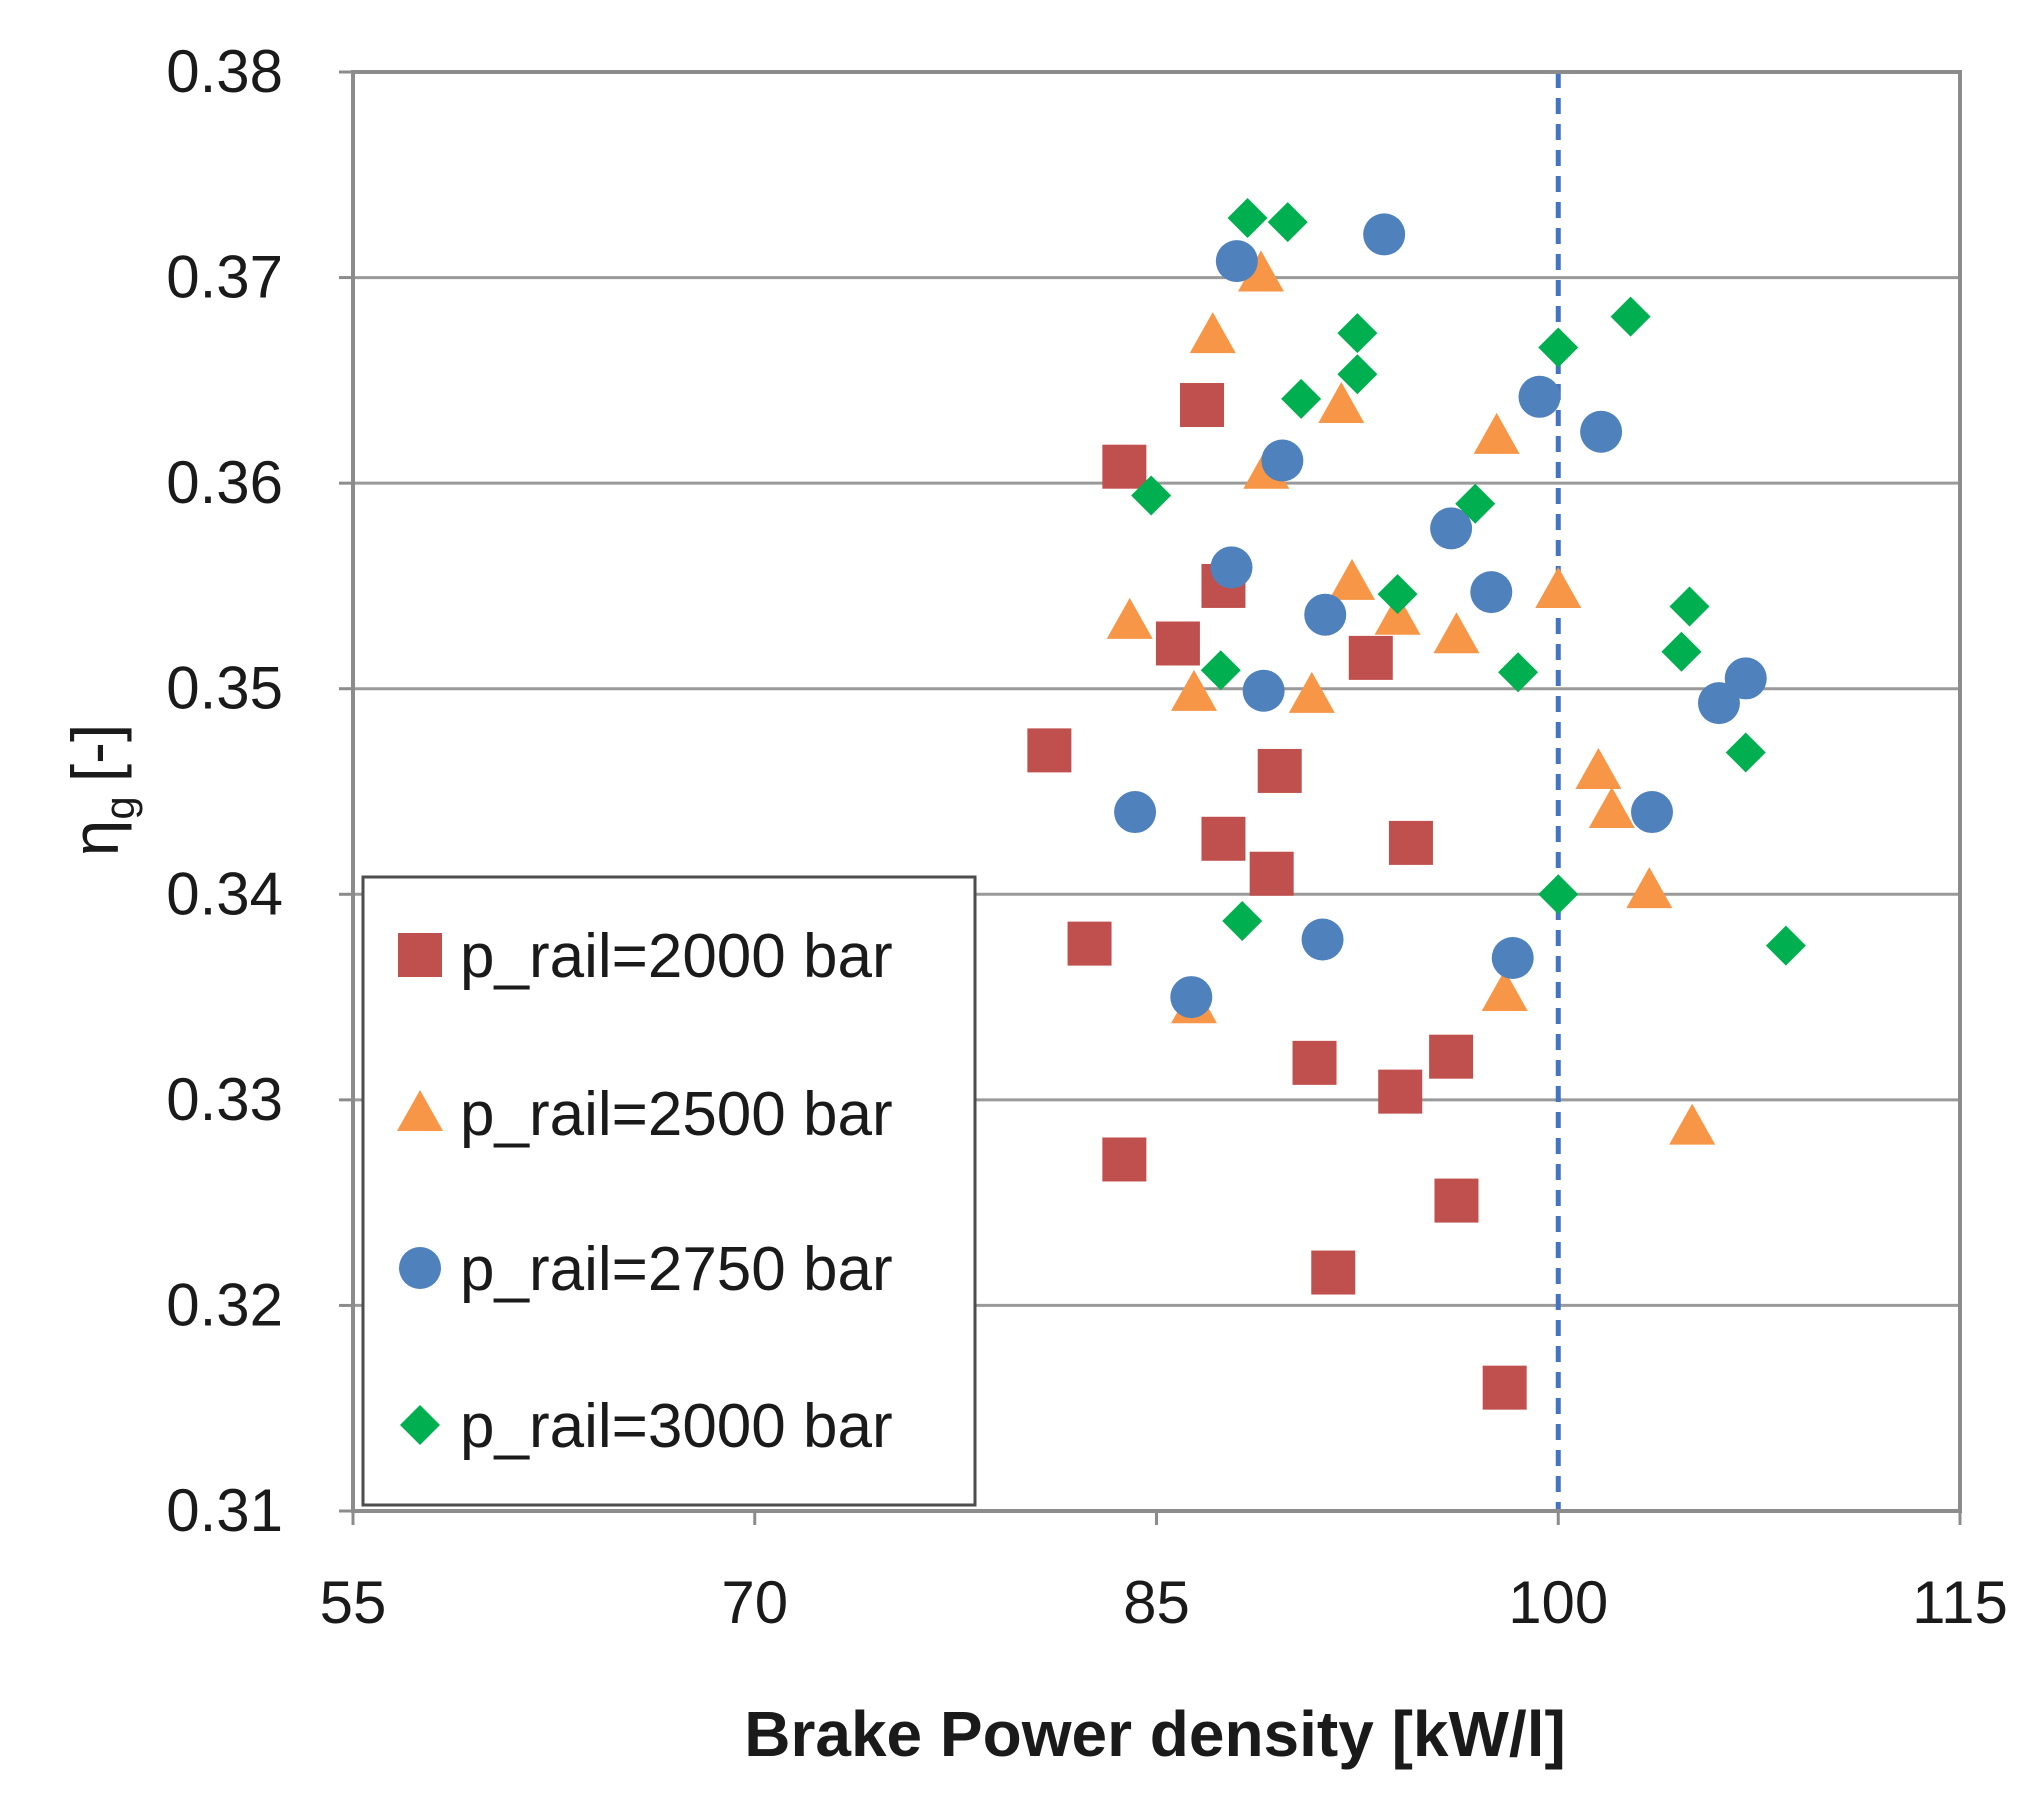 This screenshot has width=2041, height=1814. Describe the element at coordinates (420, 1425) in the screenshot. I see `legend-marker-diamond` at that location.